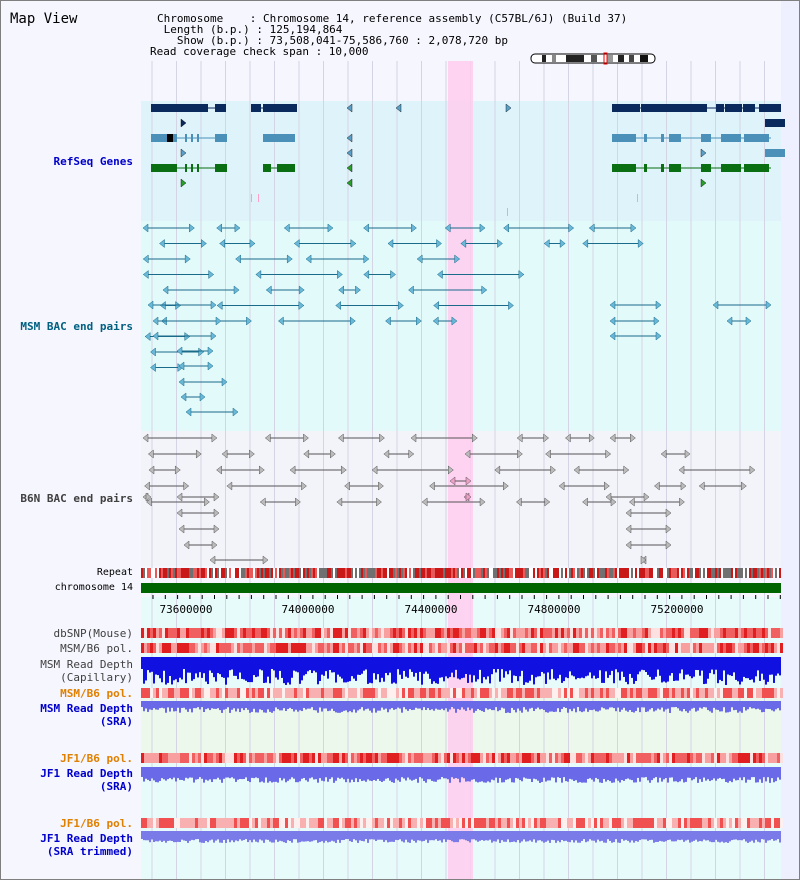  Describe the element at coordinates (93, 161) in the screenshot. I see `track-label-refseq: RefSeq Genes` at that location.